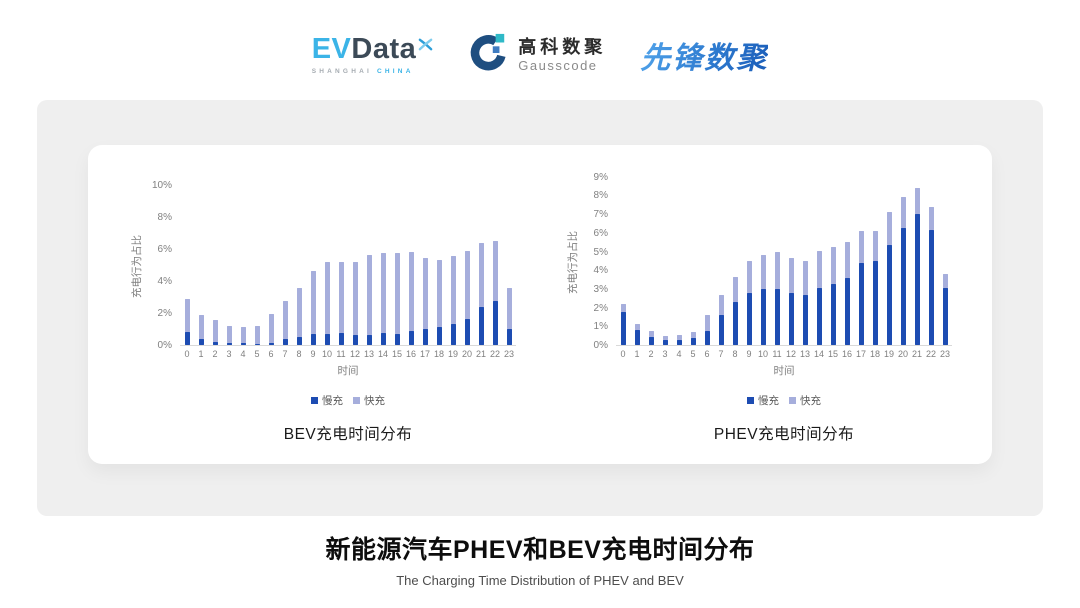  What do you see at coordinates (804, 354) in the screenshot?
I see `x-tick-label: 13` at bounding box center [804, 354].